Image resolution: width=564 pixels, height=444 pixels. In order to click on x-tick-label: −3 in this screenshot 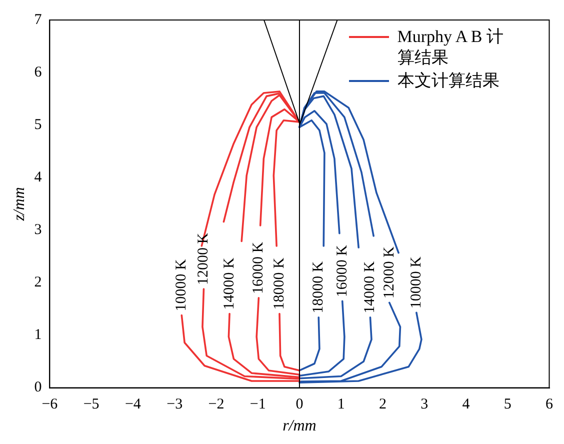, I will do `click(174, 404)`.